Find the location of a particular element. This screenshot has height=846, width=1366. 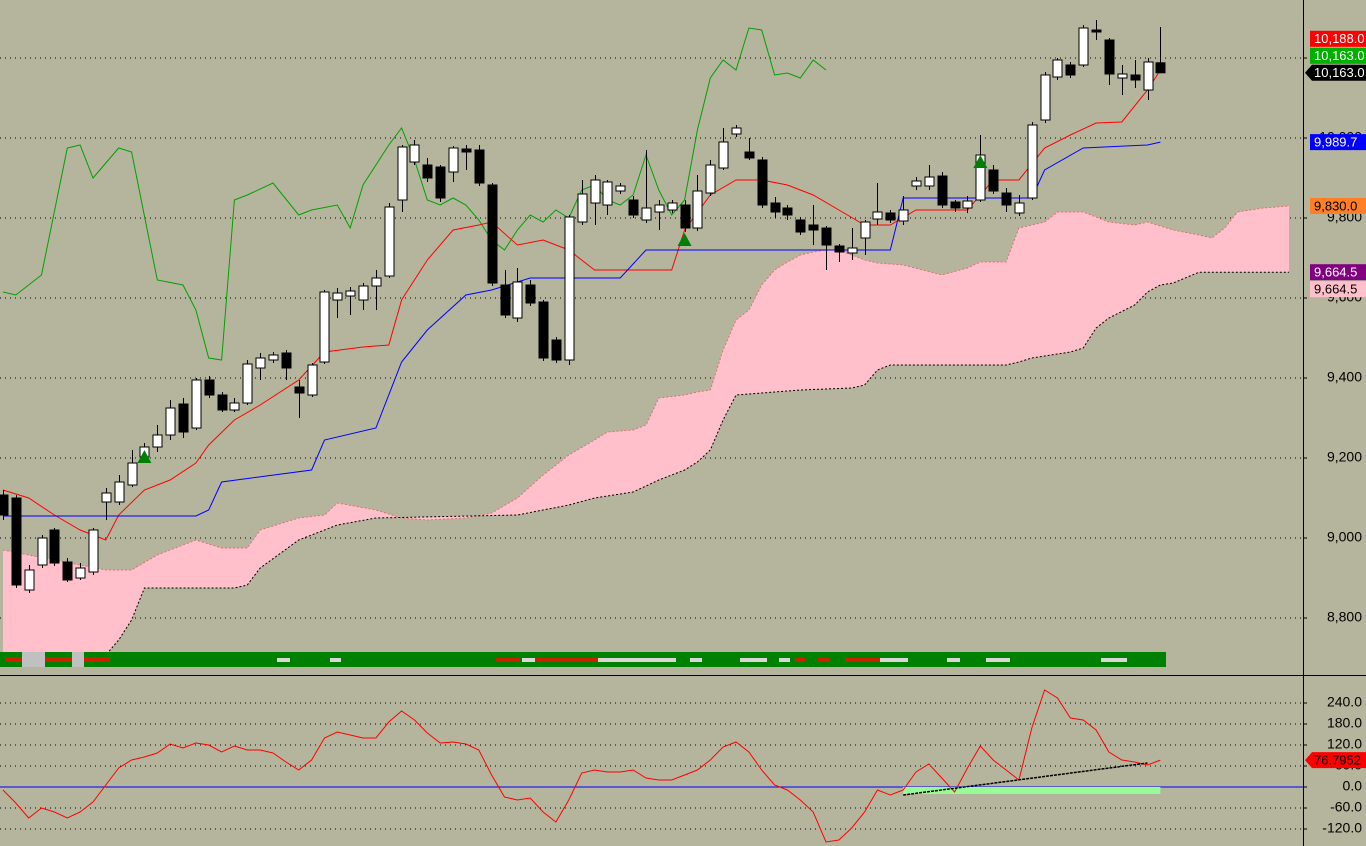

price-badge-label: 10,188.0 is located at coordinates (1339, 38).